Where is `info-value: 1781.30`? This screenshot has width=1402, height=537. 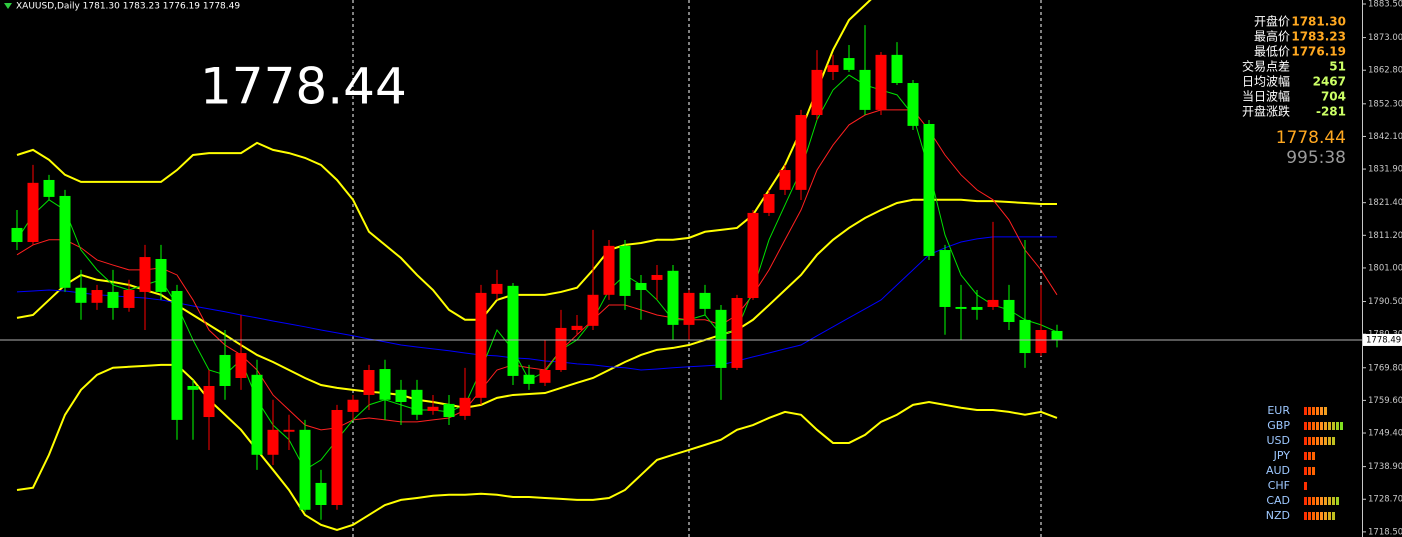
info-value: 1781.30 is located at coordinates (1318, 22).